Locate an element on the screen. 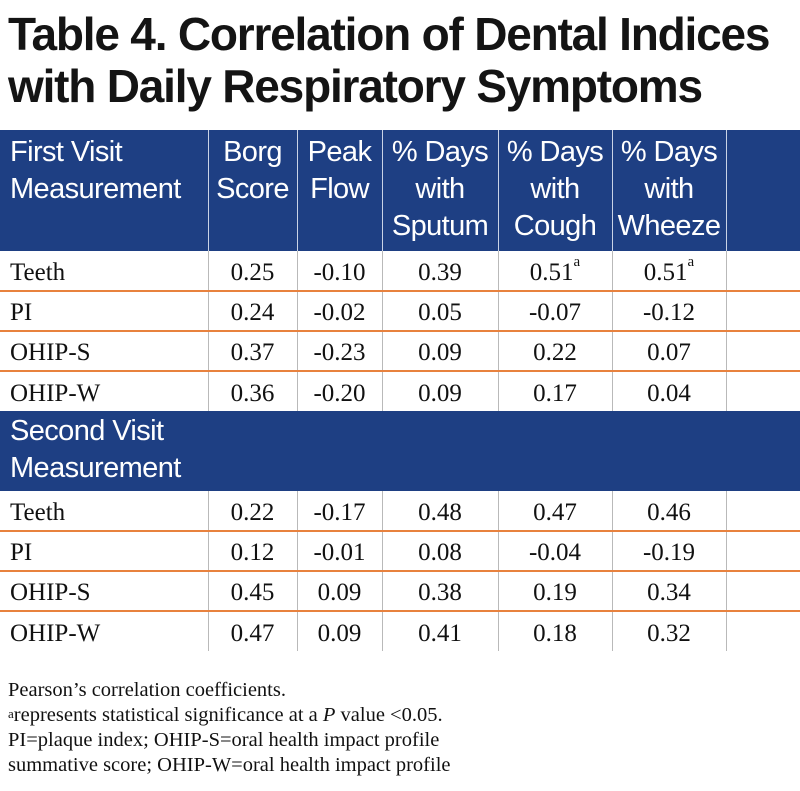 The height and width of the screenshot is (791, 800). cell-sputum: 0.38 is located at coordinates (440, 591).